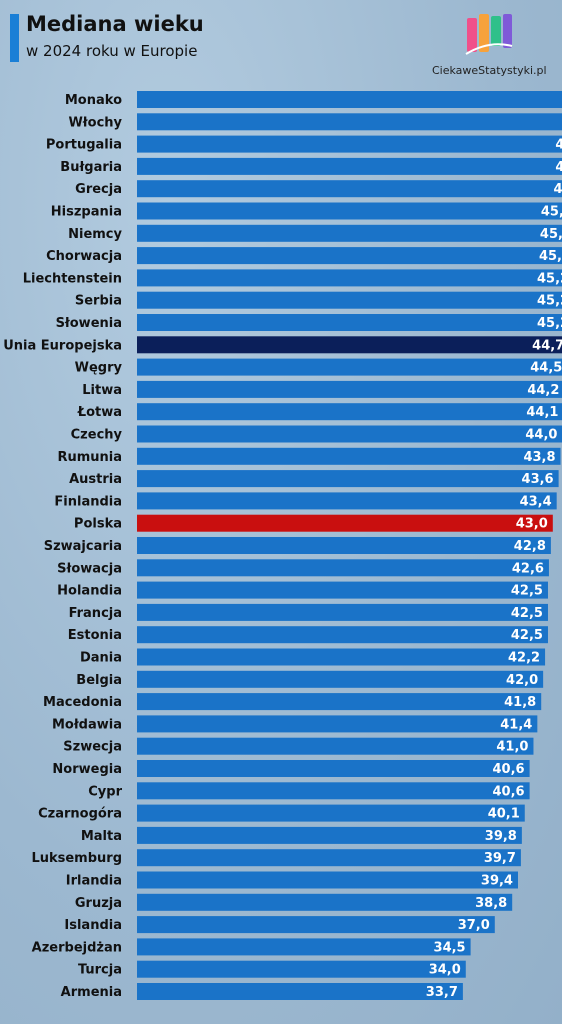 The height and width of the screenshot is (1024, 562). I want to click on value-label: 39,7, so click(500, 858).